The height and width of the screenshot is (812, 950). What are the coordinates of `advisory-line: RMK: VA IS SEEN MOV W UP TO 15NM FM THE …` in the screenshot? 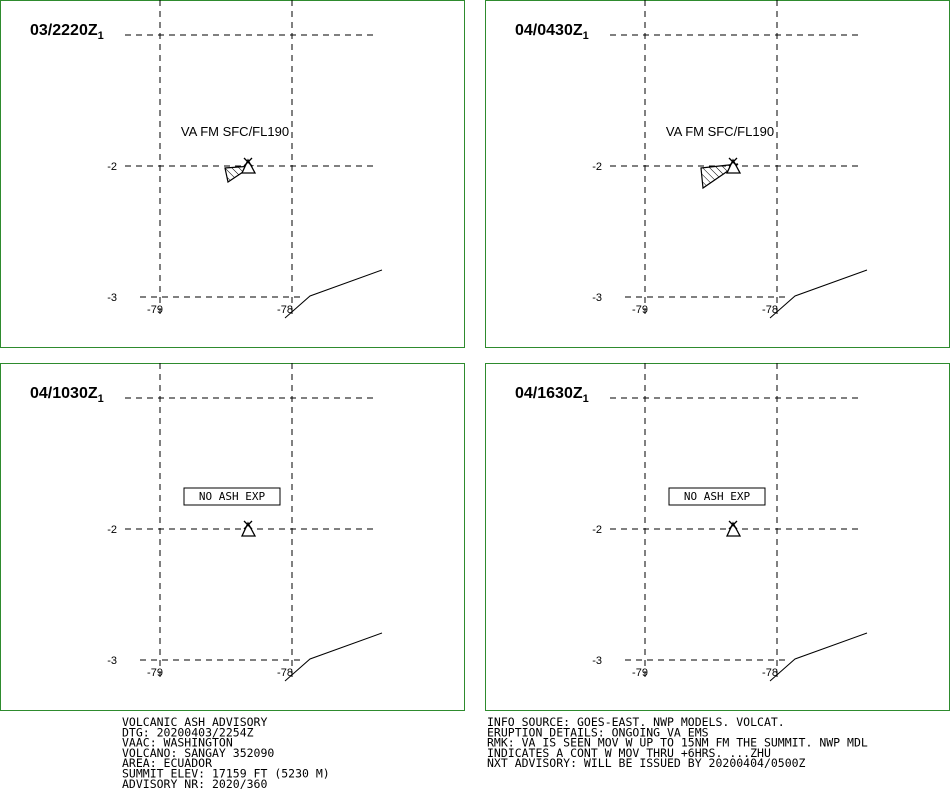 It's located at (677, 743).